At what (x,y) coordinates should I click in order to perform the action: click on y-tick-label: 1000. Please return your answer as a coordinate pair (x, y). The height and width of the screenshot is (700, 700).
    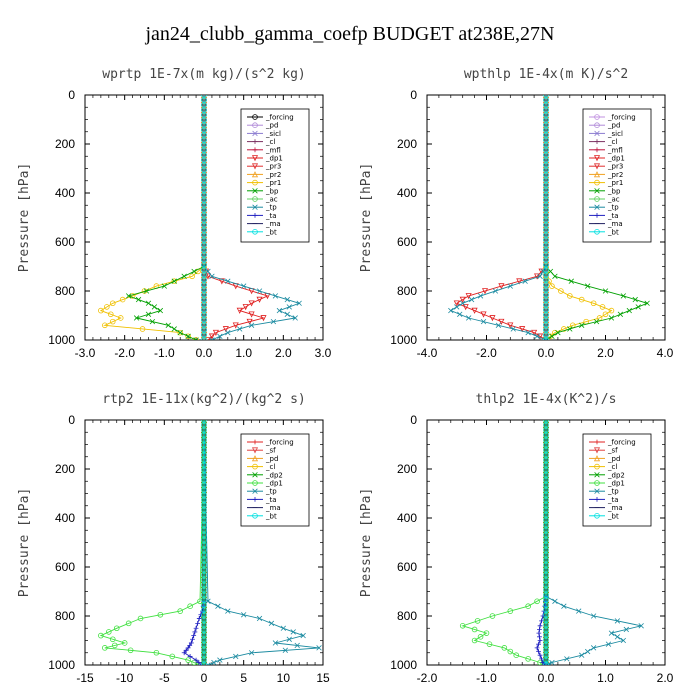
    Looking at the image, I should click on (403, 340).